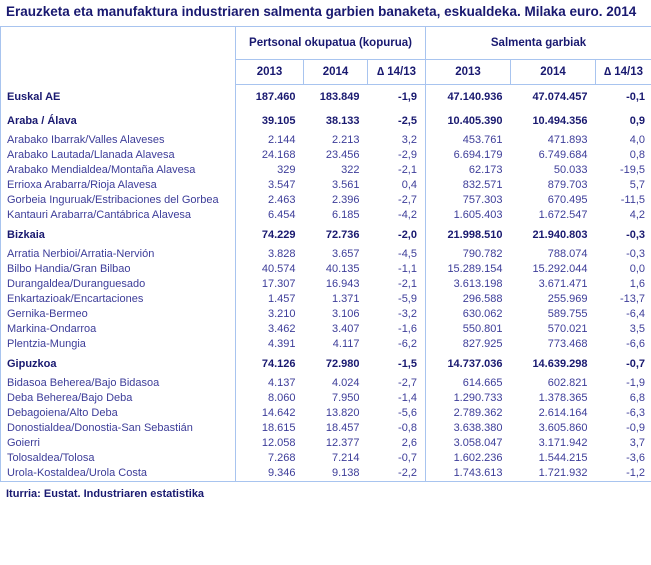 The image size is (651, 565). I want to click on cell-value: 3.462, so click(281, 329).